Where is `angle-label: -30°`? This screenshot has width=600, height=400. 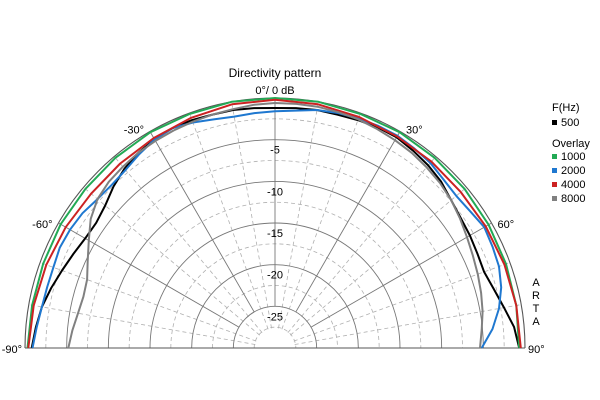
angle-label: -30° is located at coordinates (134, 130).